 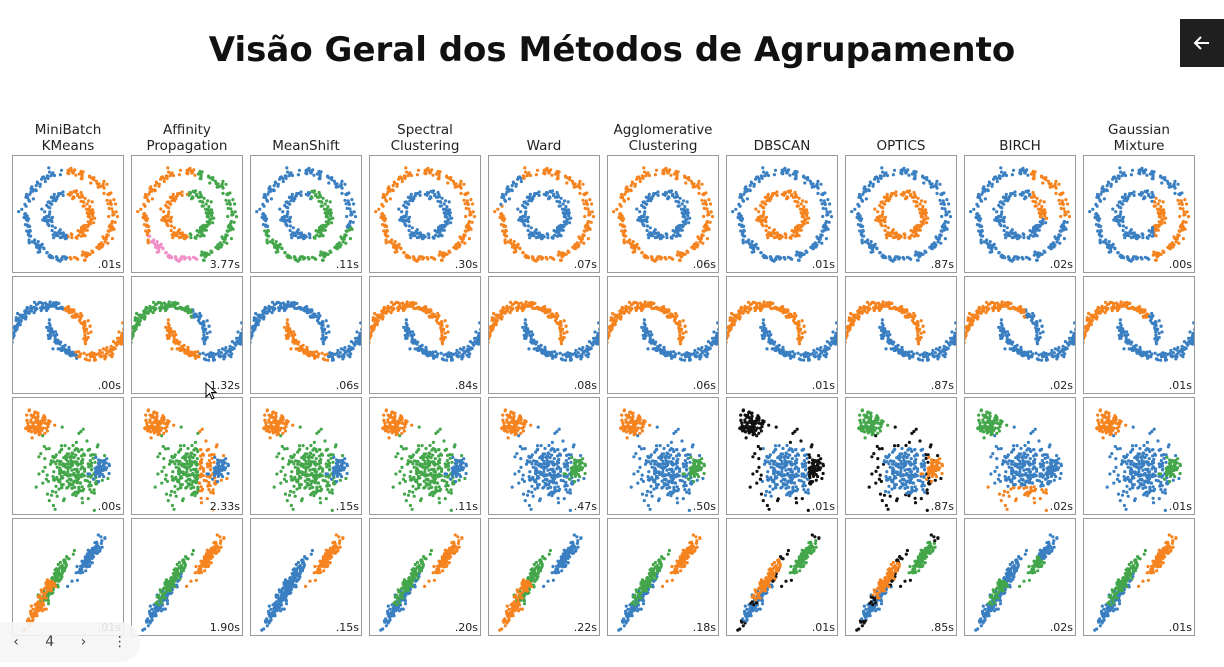 What do you see at coordinates (1202, 43) in the screenshot?
I see `back-button` at bounding box center [1202, 43].